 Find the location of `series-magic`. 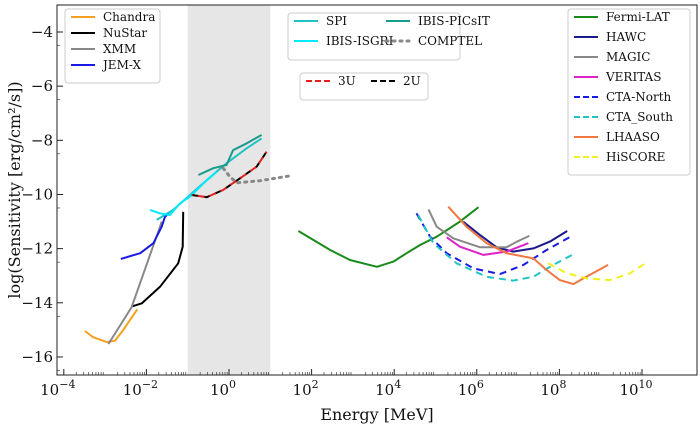

series-magic is located at coordinates (478, 228).